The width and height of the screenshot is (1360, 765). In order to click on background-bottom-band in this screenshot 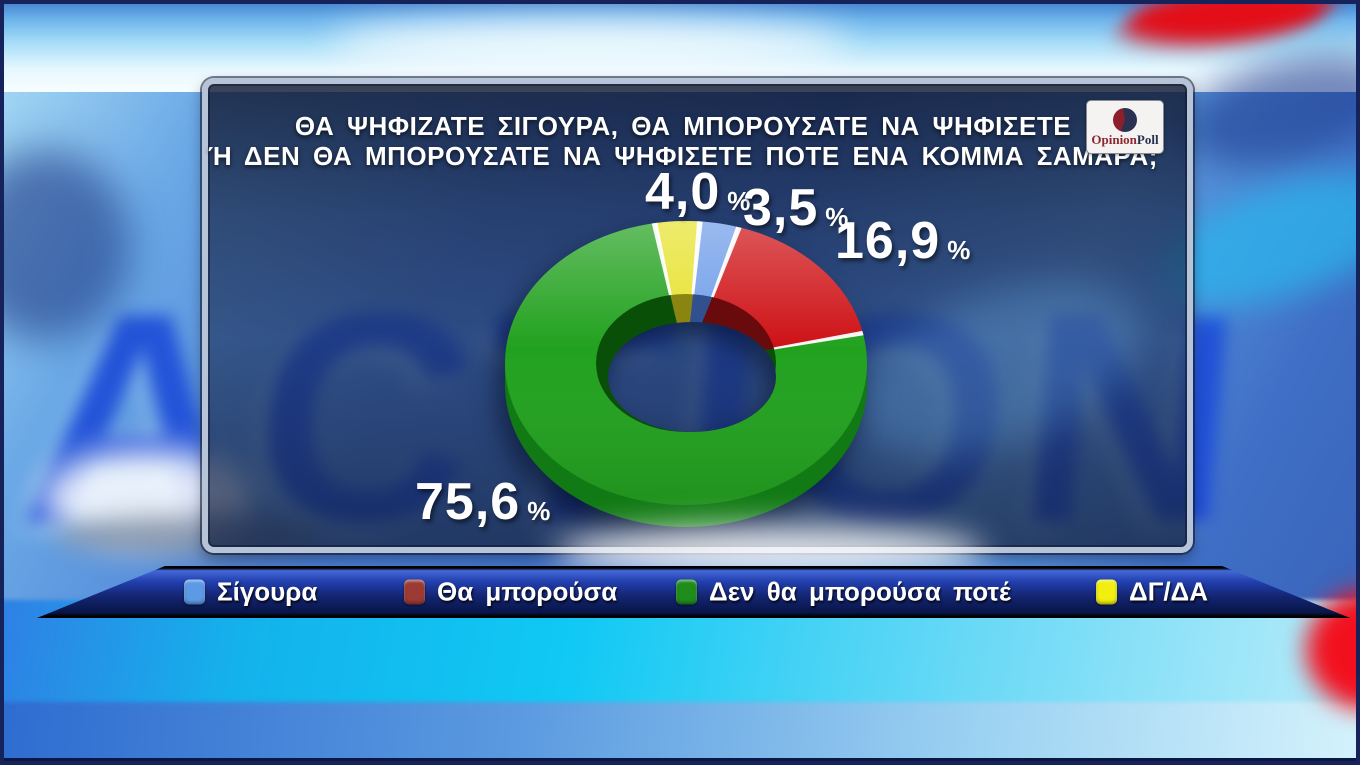, I will do `click(680, 733)`.